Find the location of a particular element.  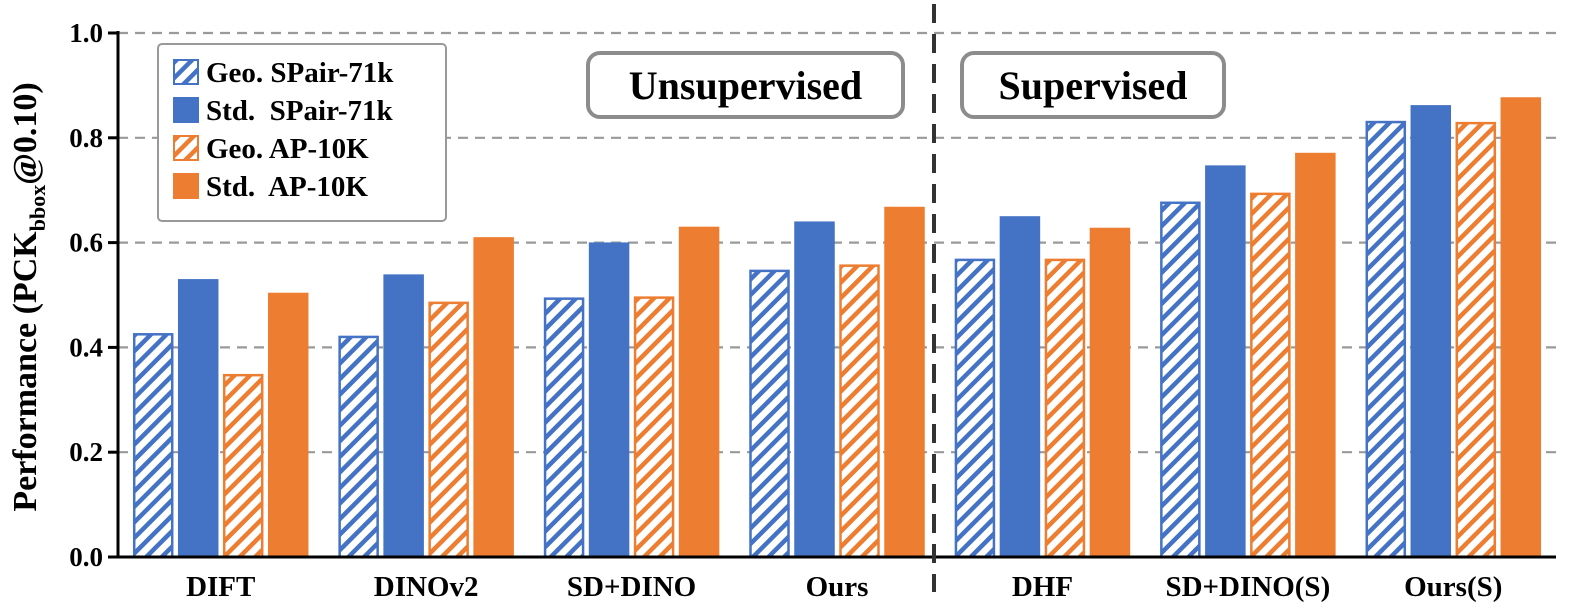

y-tick-labels: 0.0 0.2 0.4 0.6 0.8 1.0 is located at coordinates (86, 295).